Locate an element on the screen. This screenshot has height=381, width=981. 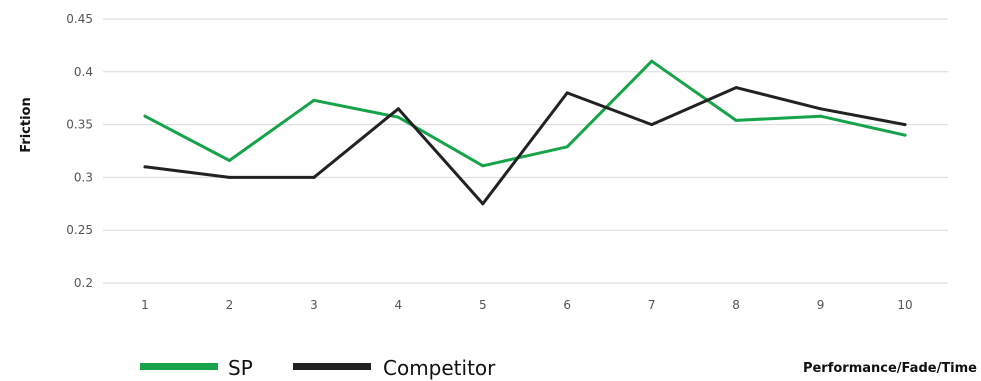
legend-swatch-sp is located at coordinates (179, 366).